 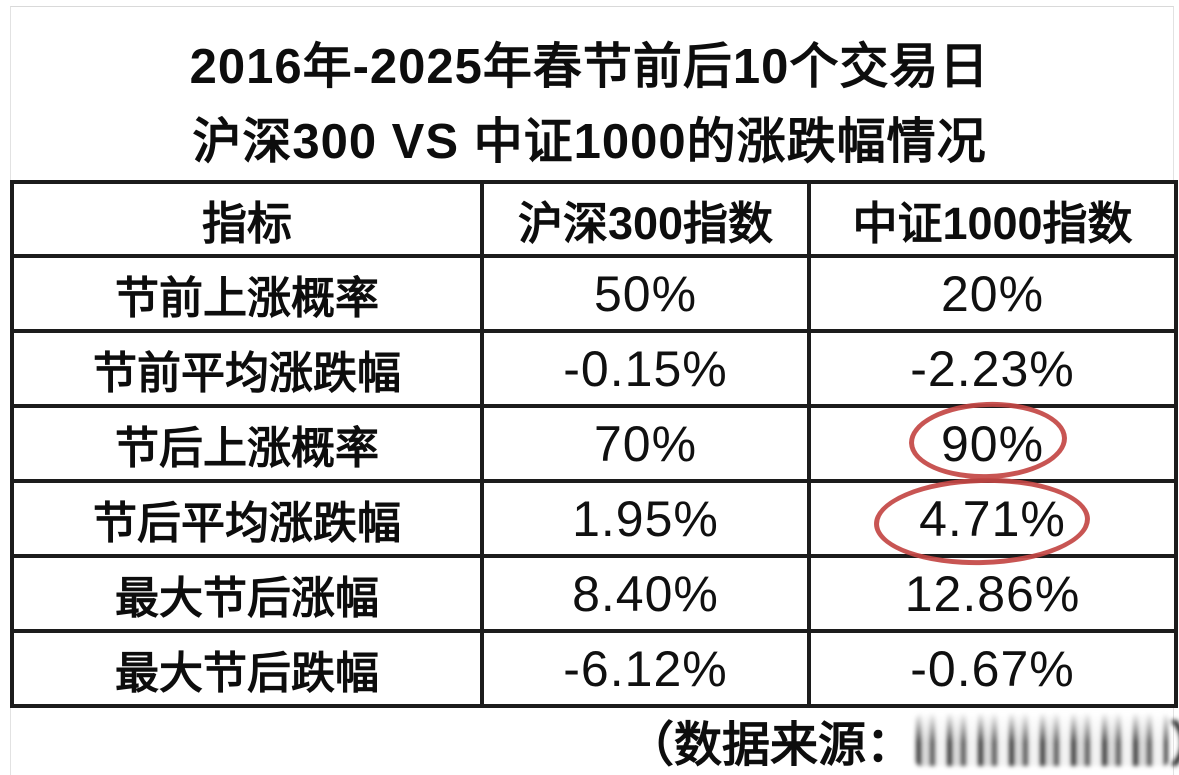 I want to click on zz1000-value-highlighted: 90%, so click(x=992, y=443).